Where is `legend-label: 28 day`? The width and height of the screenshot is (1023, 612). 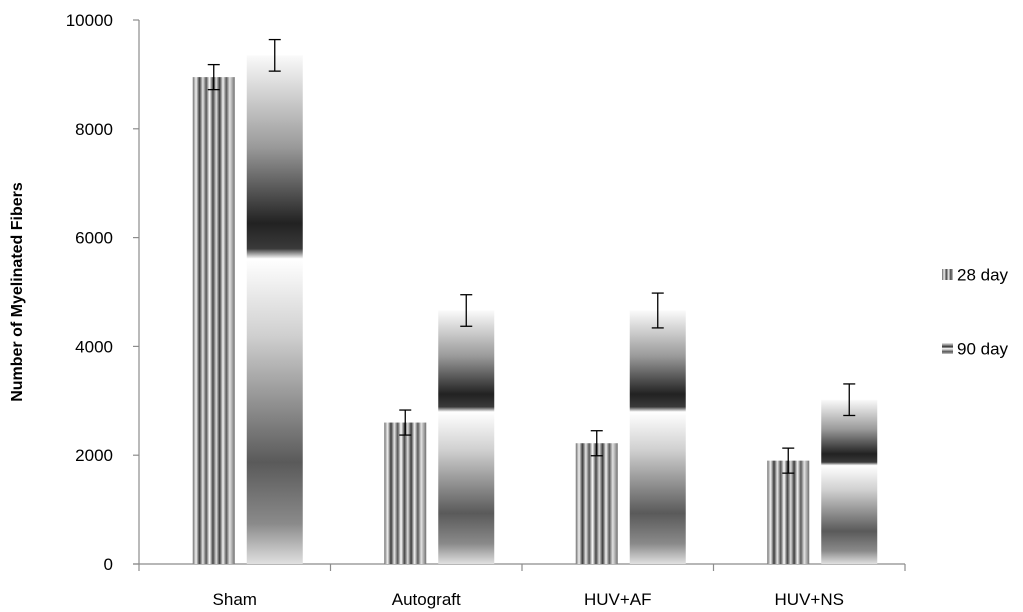 legend-label: 28 day is located at coordinates (983, 275).